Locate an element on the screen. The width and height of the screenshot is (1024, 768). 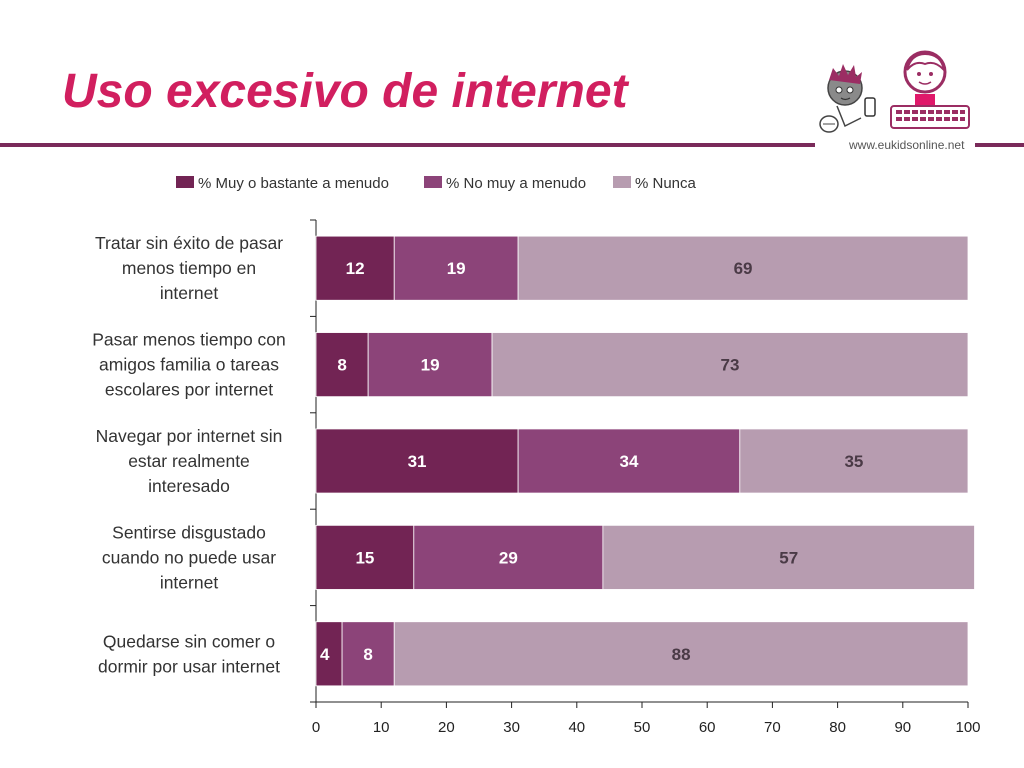
data-label: 69 is located at coordinates (743, 268).